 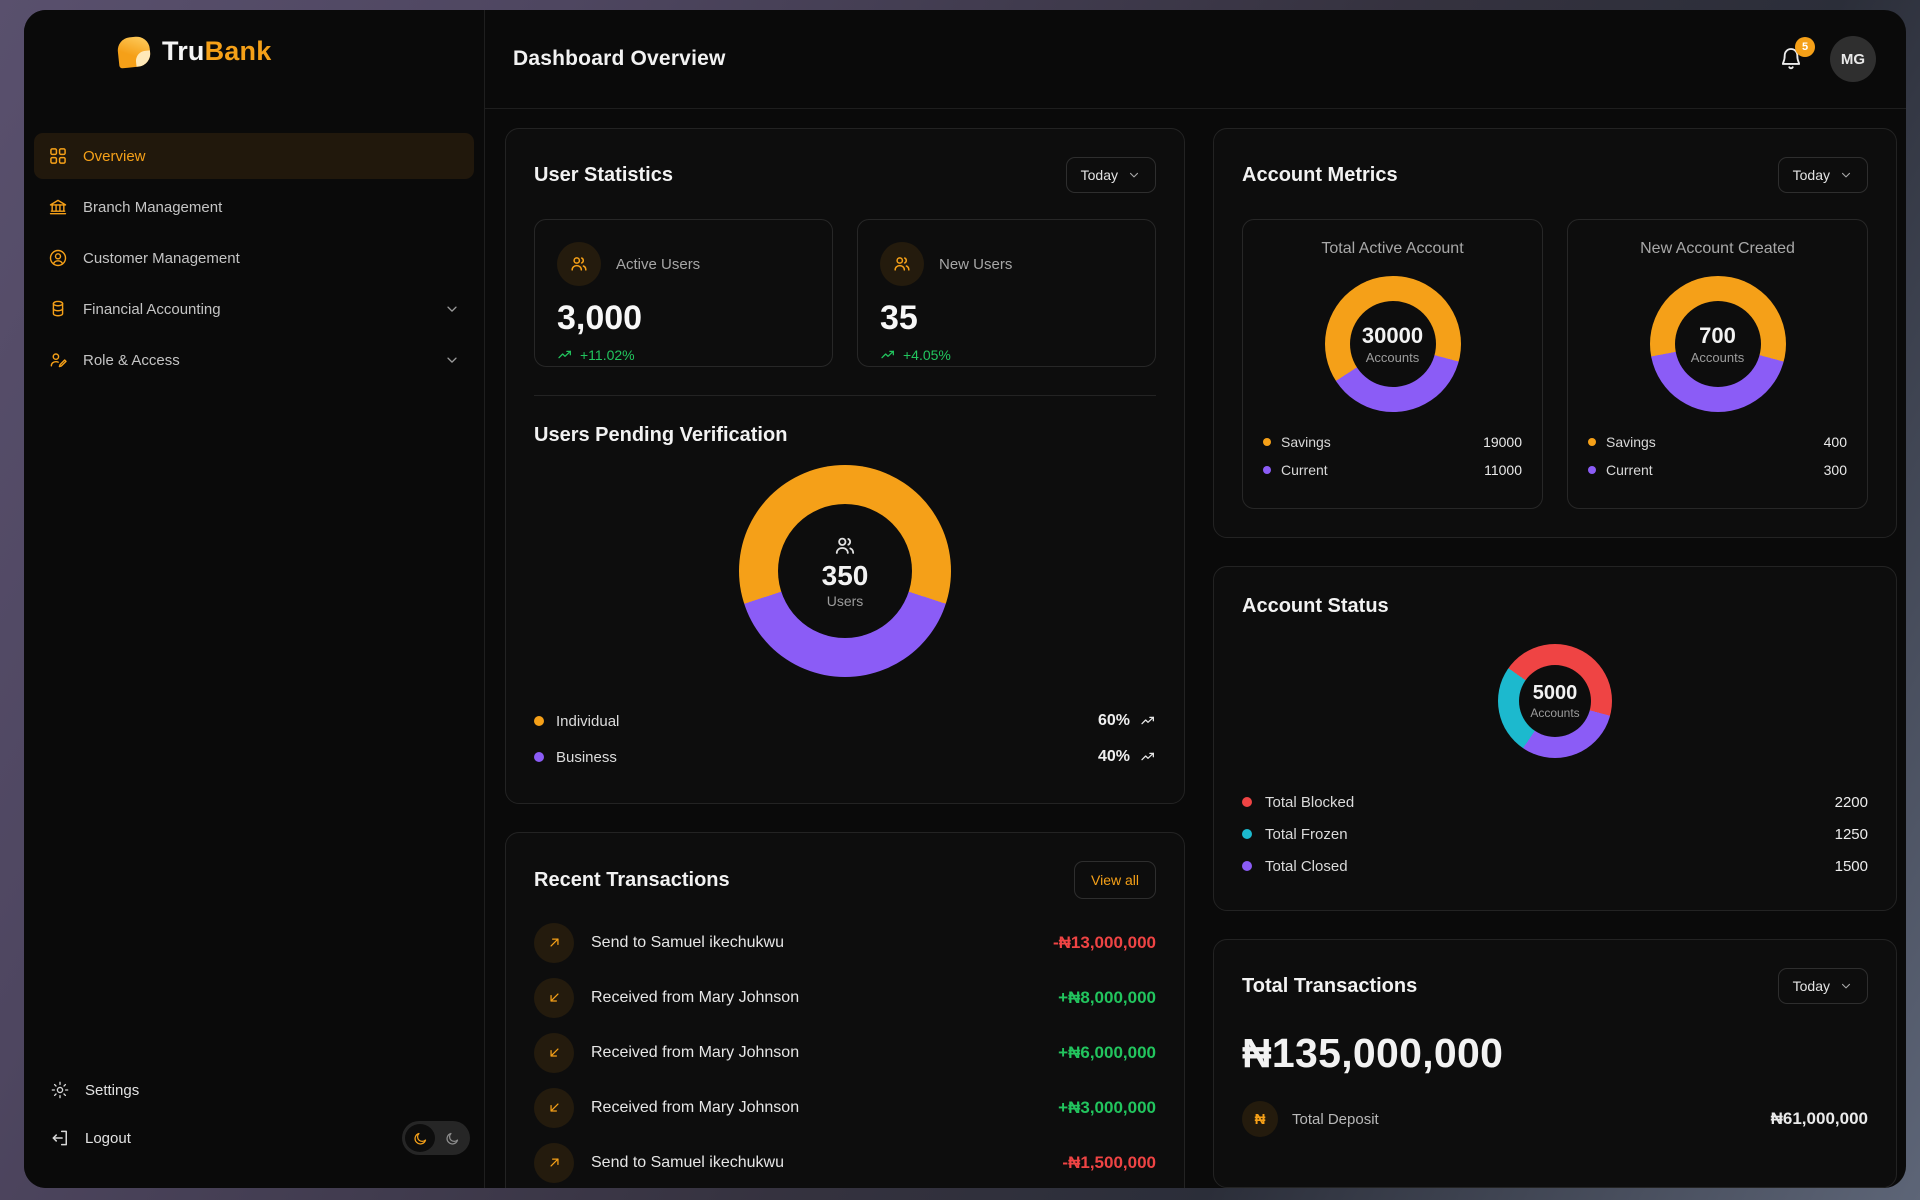 I want to click on sidebar-footer: Settings Logout, so click(x=254, y=1114).